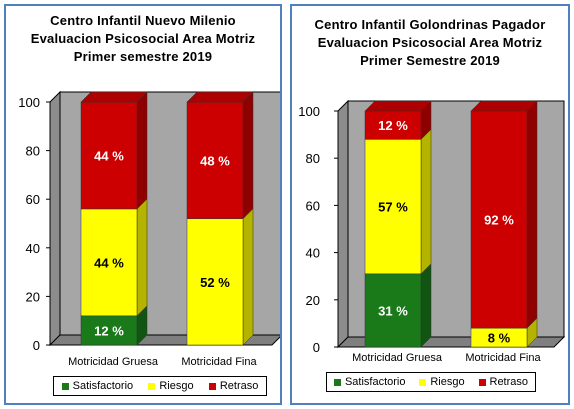  I want to click on data-label: 31 %, so click(393, 310).